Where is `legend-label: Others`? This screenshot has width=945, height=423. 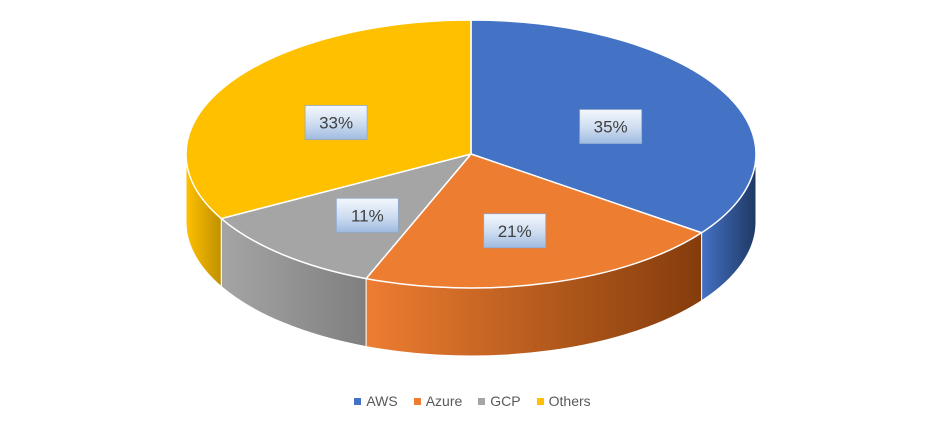
legend-label: Others is located at coordinates (569, 401).